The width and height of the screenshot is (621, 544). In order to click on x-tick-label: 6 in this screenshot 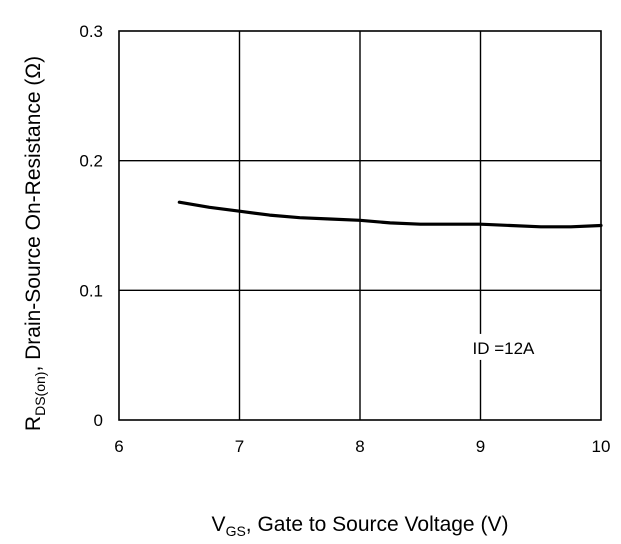, I will do `click(118, 446)`.